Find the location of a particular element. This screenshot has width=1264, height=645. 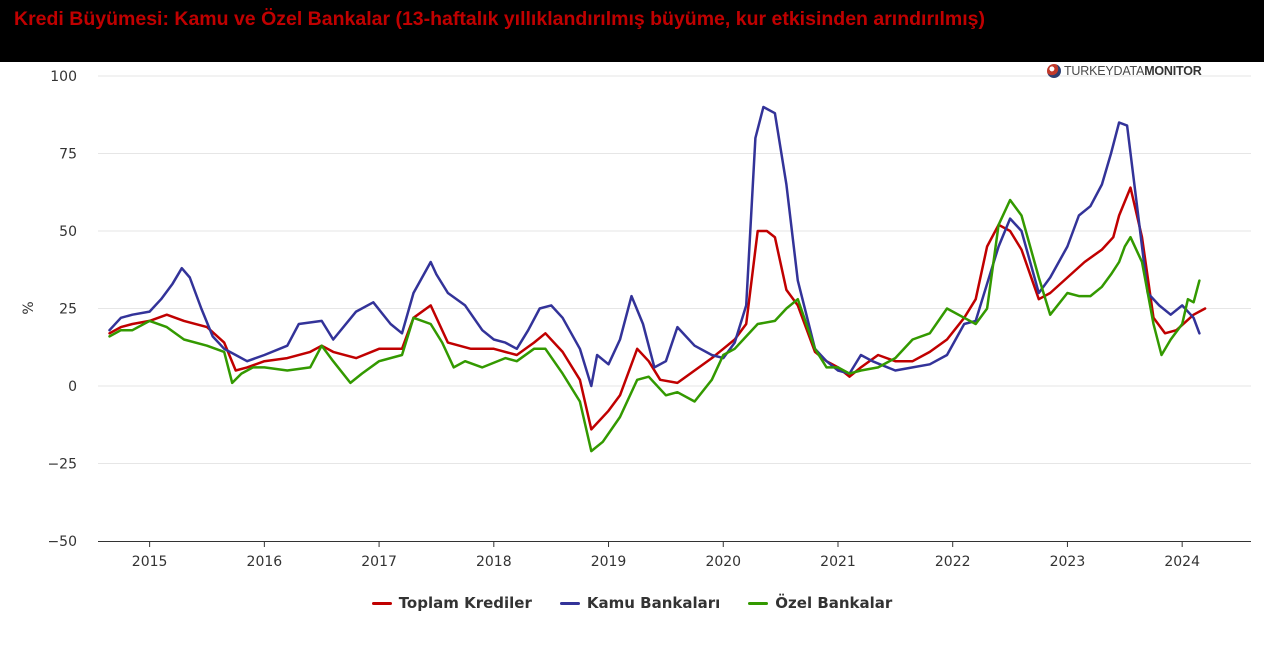

x-tick-label: 2018 is located at coordinates (494, 562).